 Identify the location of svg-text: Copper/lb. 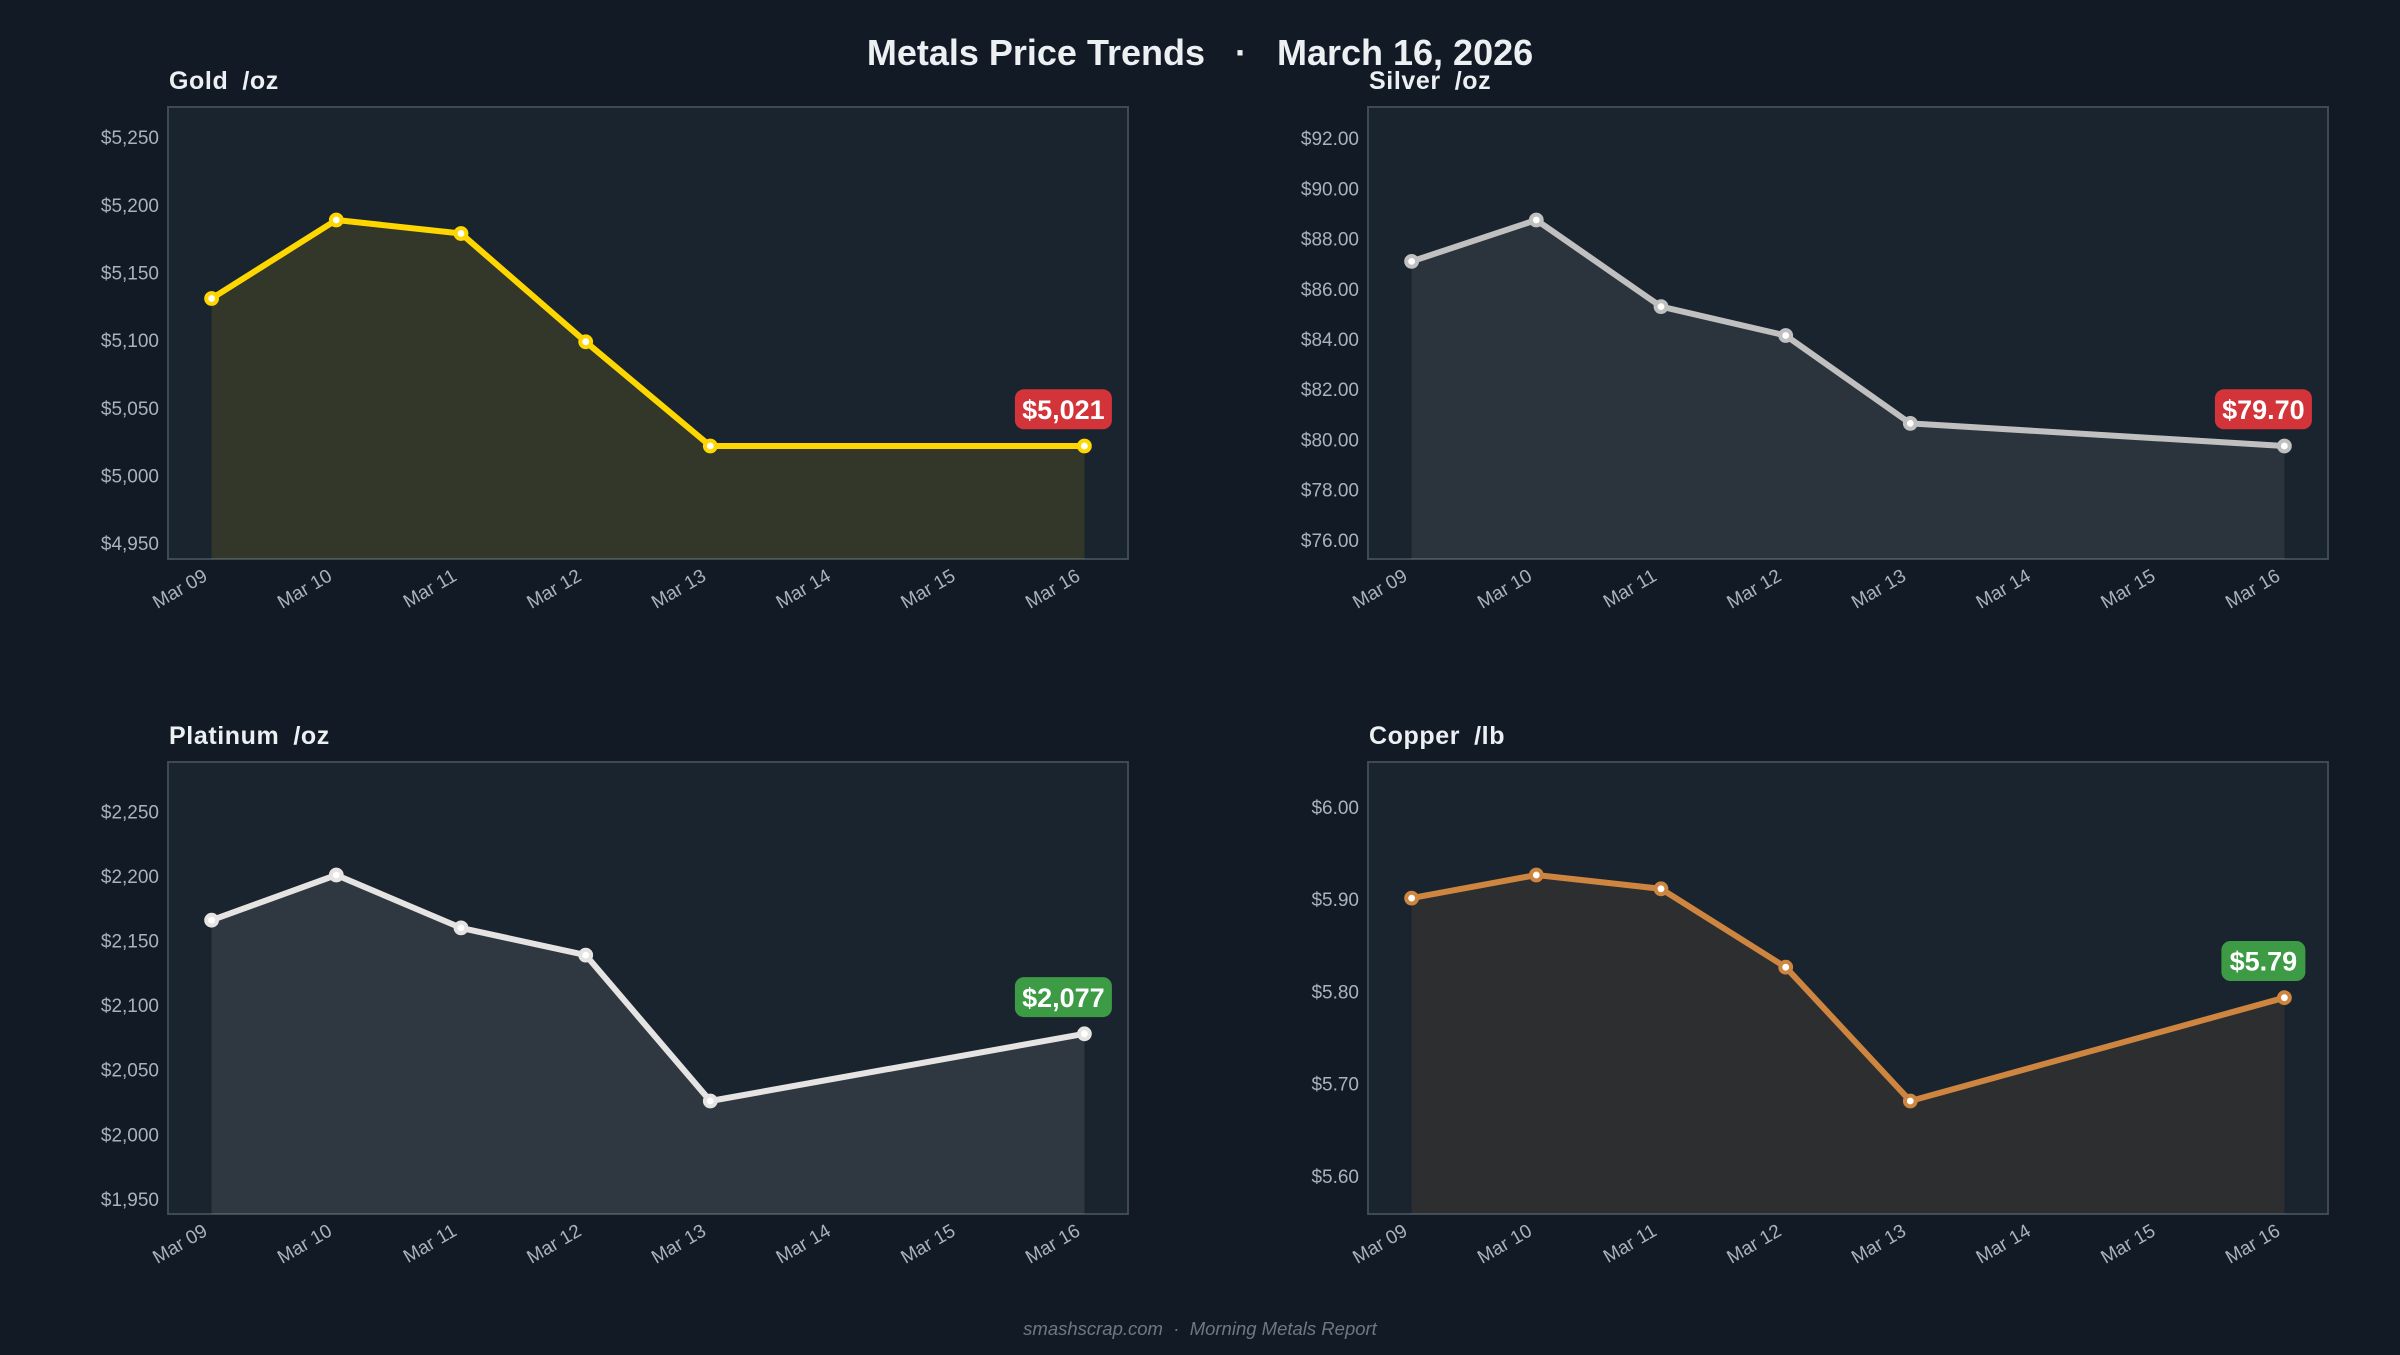
(1437, 736).